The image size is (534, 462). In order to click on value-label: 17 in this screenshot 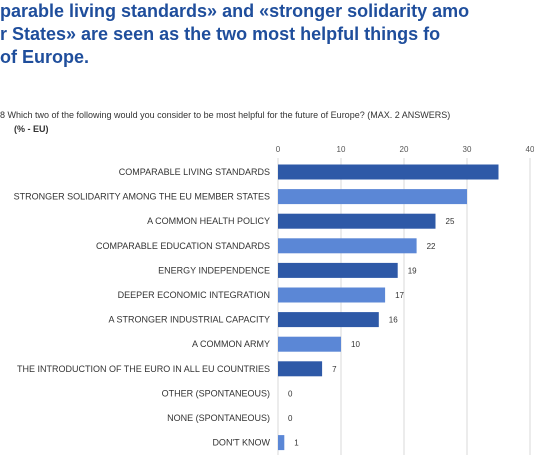, I will do `click(399, 295)`.